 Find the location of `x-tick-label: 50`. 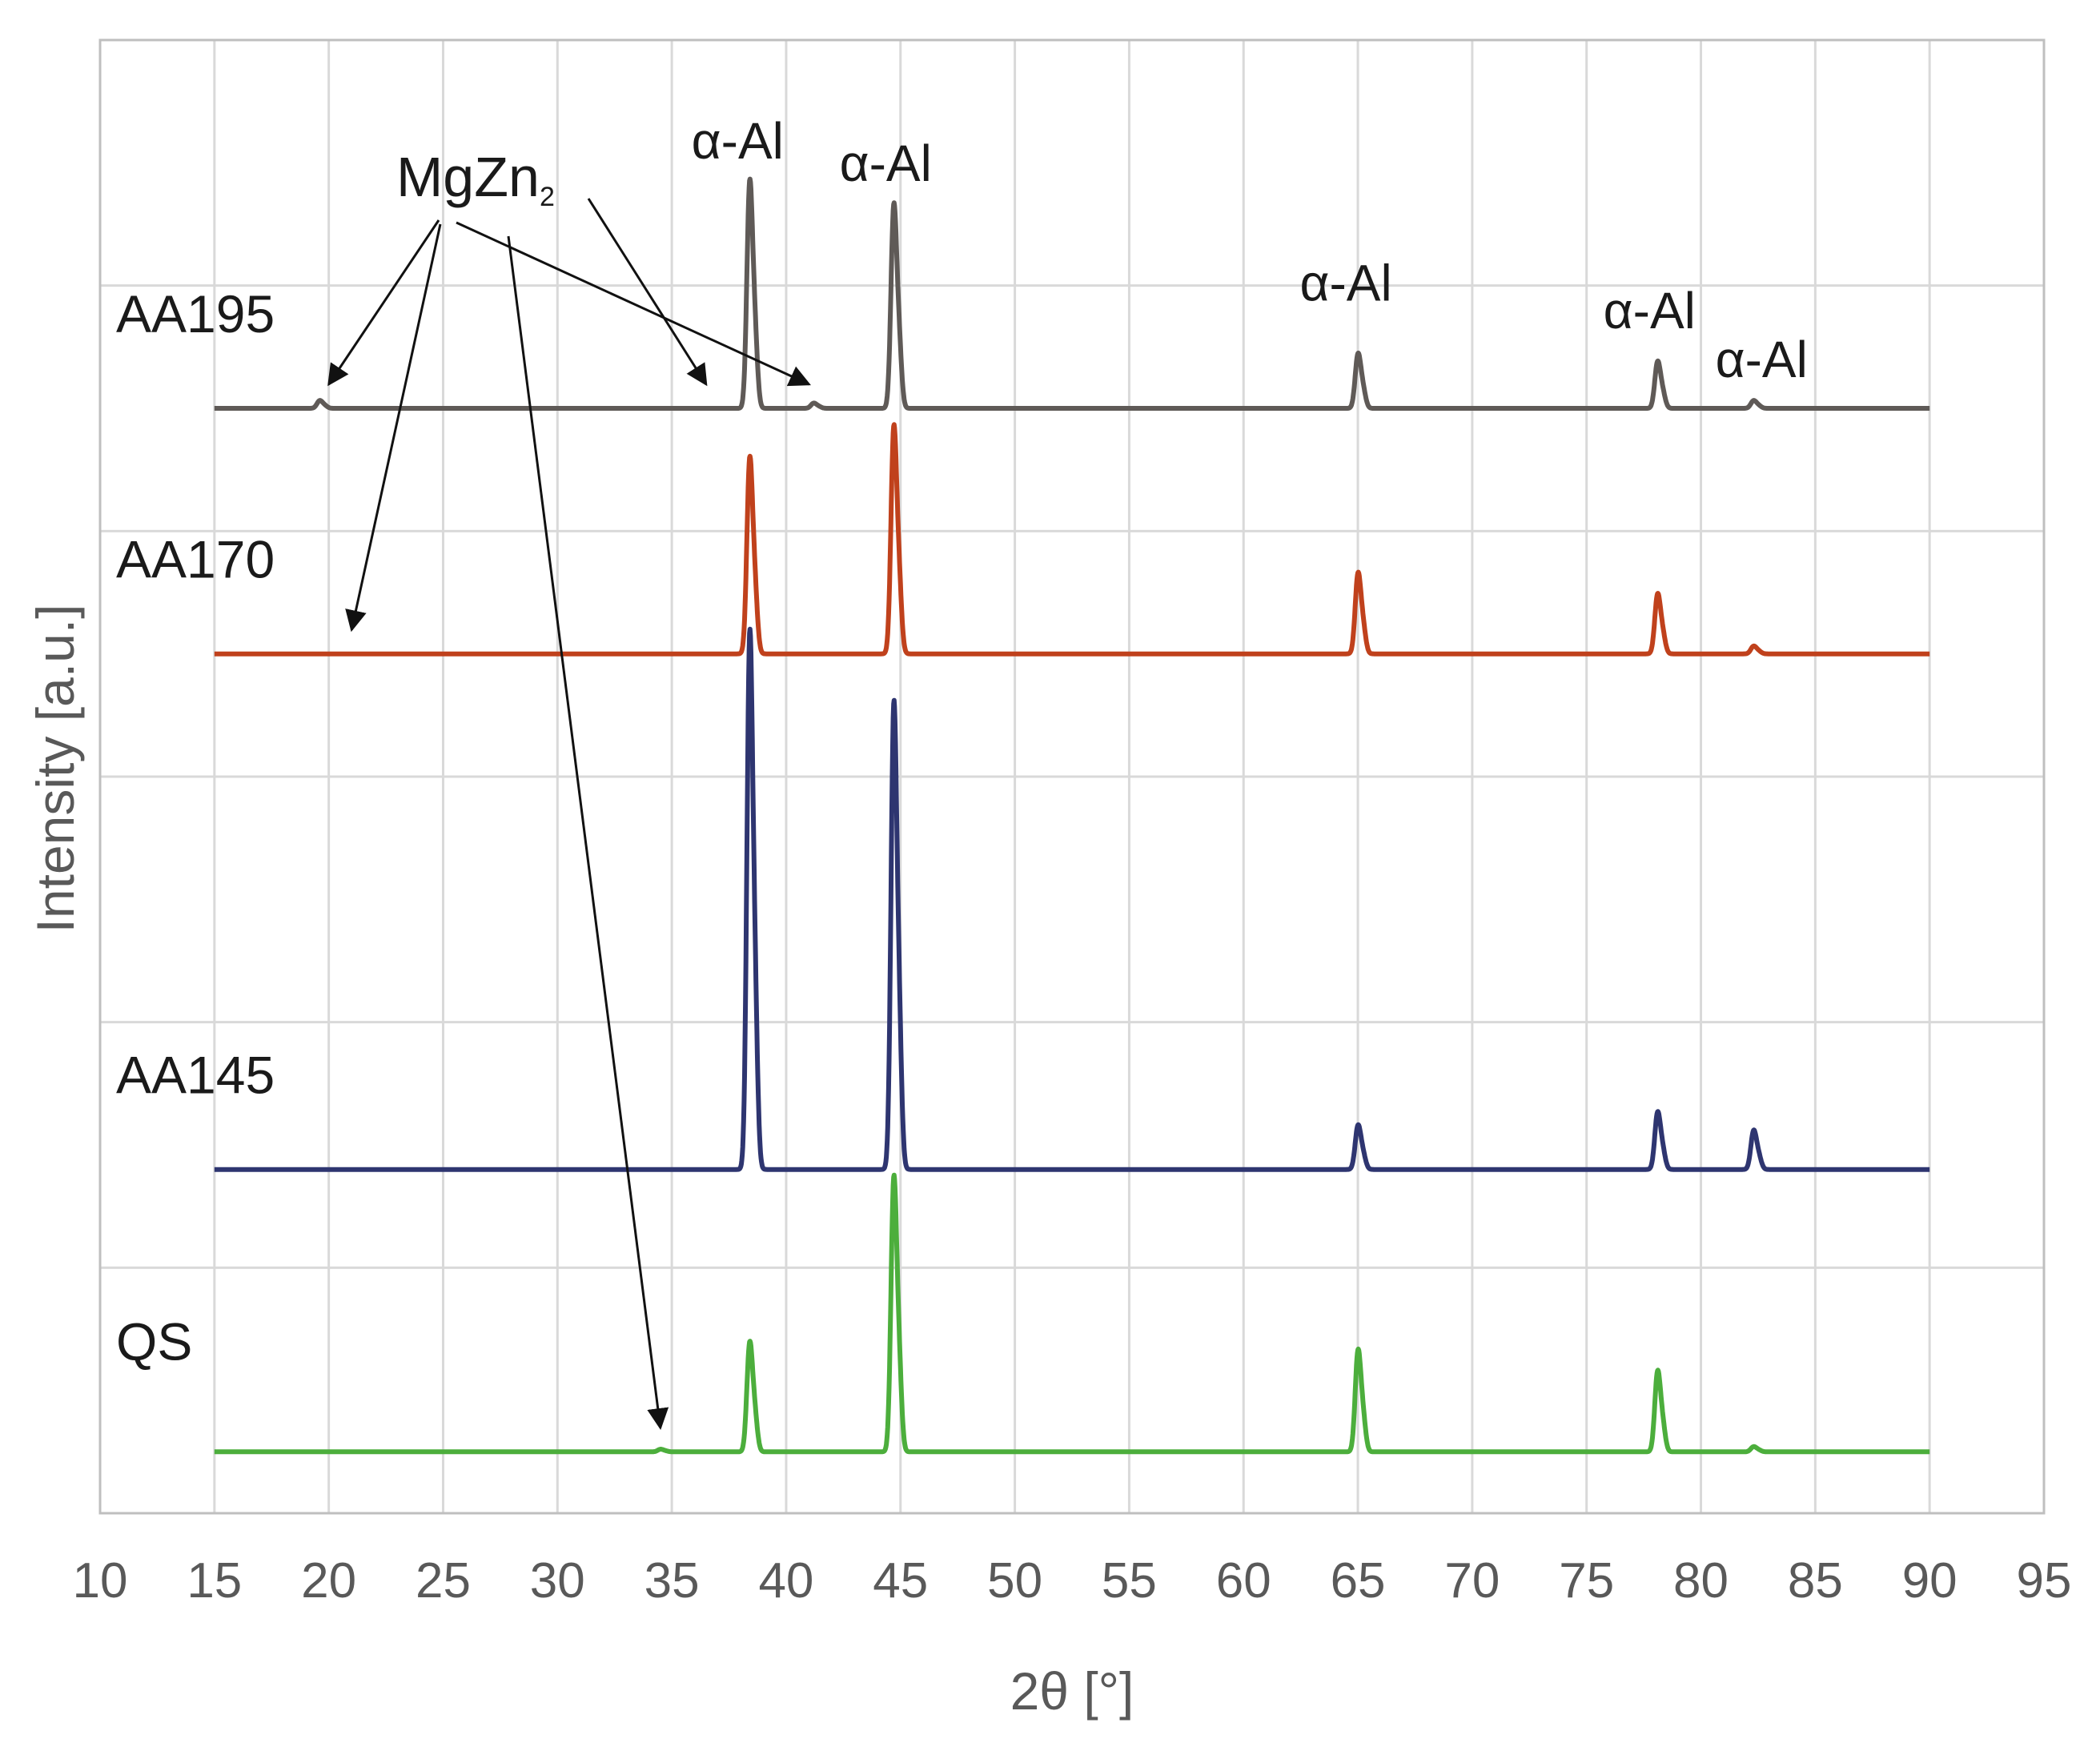

x-tick-label: 50 is located at coordinates (1014, 1581).